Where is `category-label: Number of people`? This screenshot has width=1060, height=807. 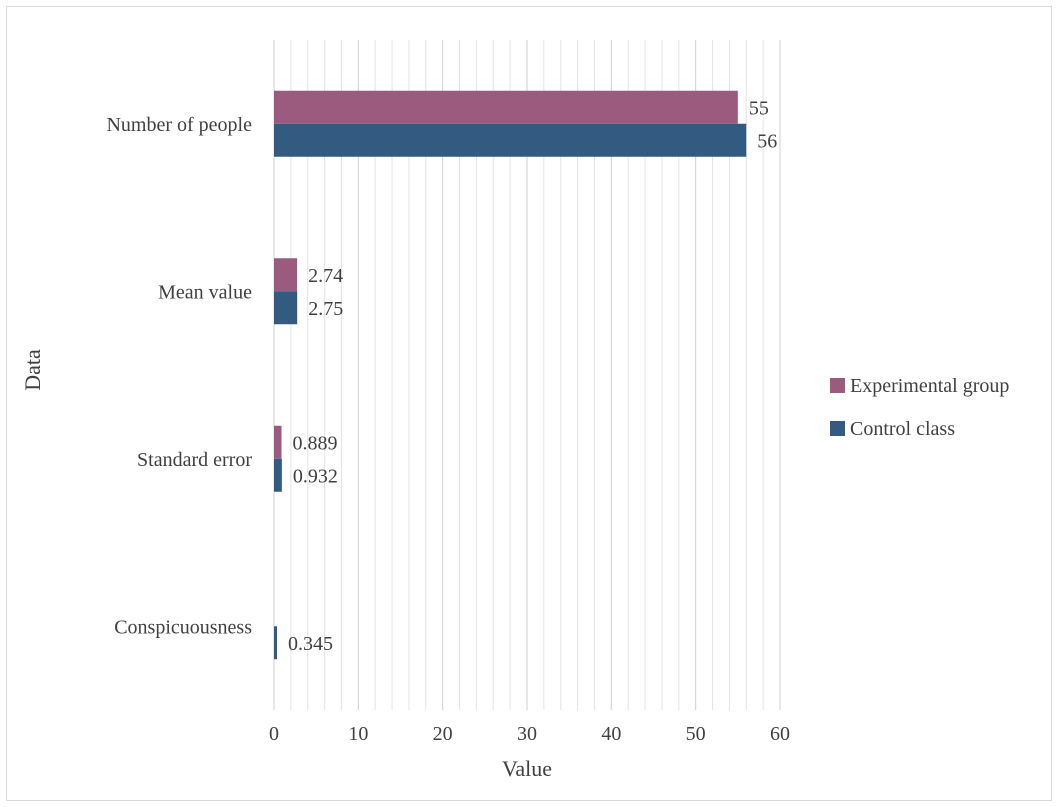
category-label: Number of people is located at coordinates (179, 125).